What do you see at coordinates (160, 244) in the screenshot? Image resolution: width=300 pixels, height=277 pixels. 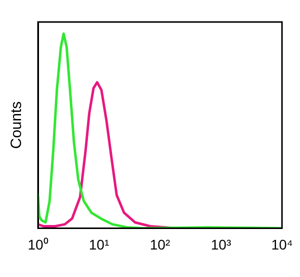 I see `x-tick-label: 10²` at bounding box center [160, 244].